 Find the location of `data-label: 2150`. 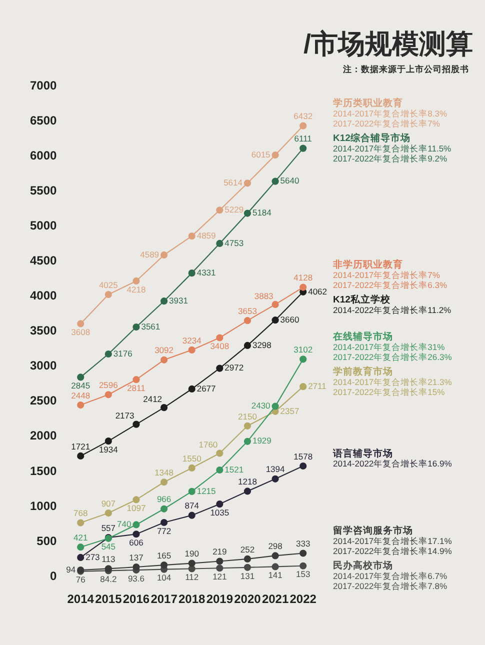

data-label: 2150 is located at coordinates (248, 416).